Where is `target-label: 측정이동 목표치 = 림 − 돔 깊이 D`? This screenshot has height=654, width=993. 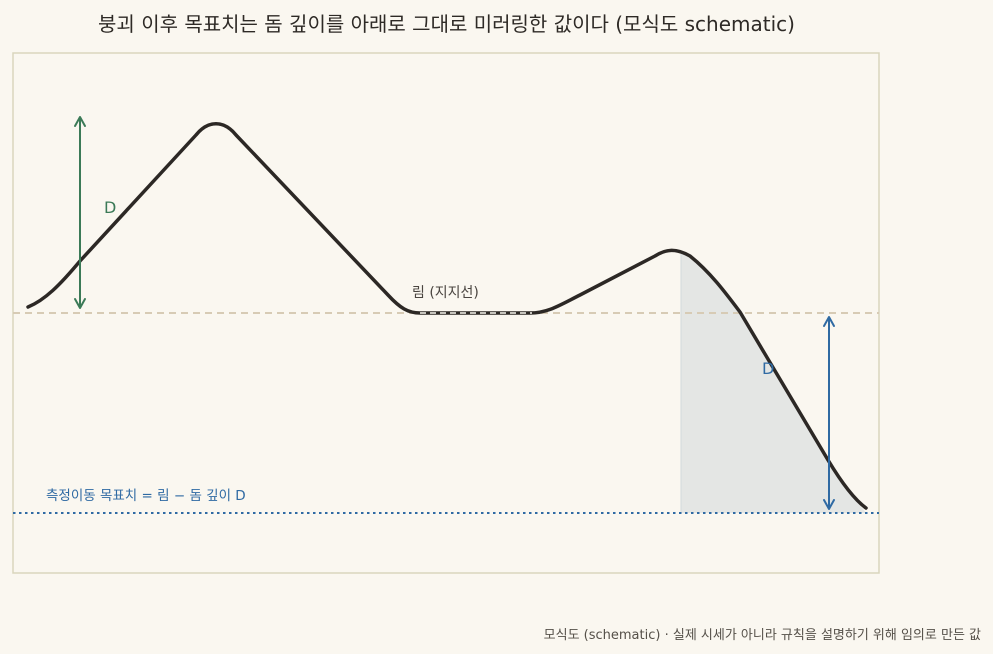
target-label: 측정이동 목표치 = 림 − 돔 깊이 D is located at coordinates (146, 496).